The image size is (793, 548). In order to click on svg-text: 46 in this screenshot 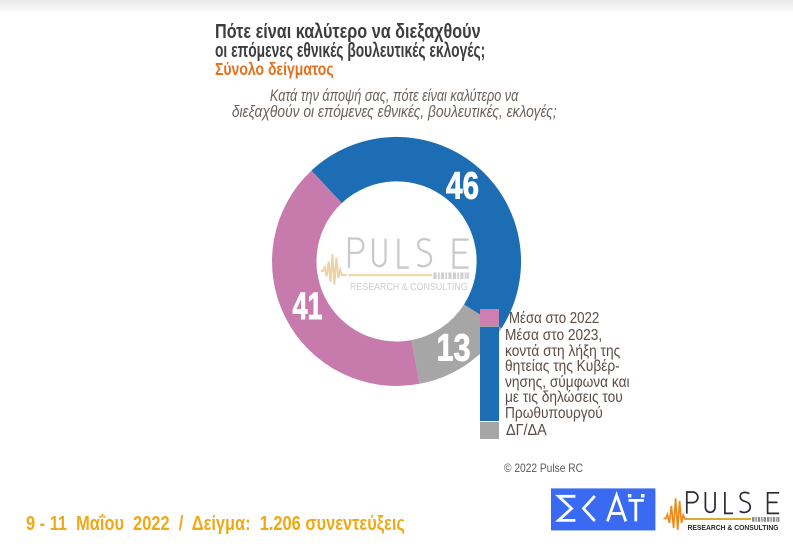, I will do `click(462, 186)`.